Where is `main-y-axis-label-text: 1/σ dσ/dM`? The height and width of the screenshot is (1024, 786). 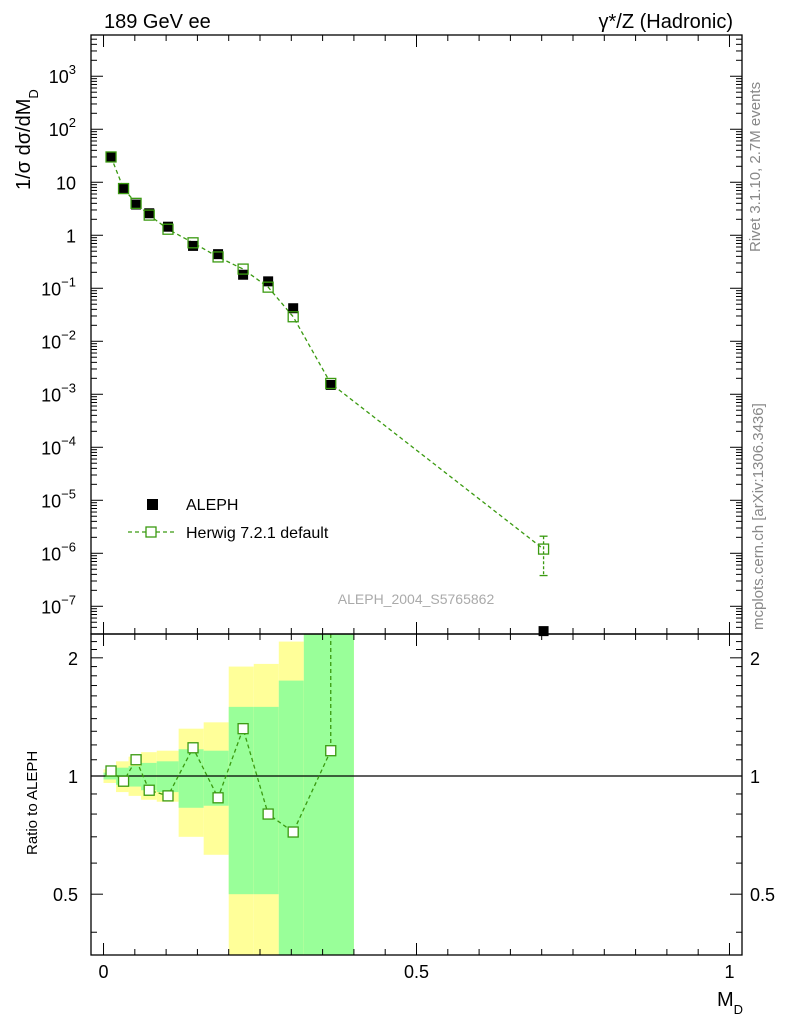 main-y-axis-label-text: 1/σ dσ/dM is located at coordinates (24, 144).